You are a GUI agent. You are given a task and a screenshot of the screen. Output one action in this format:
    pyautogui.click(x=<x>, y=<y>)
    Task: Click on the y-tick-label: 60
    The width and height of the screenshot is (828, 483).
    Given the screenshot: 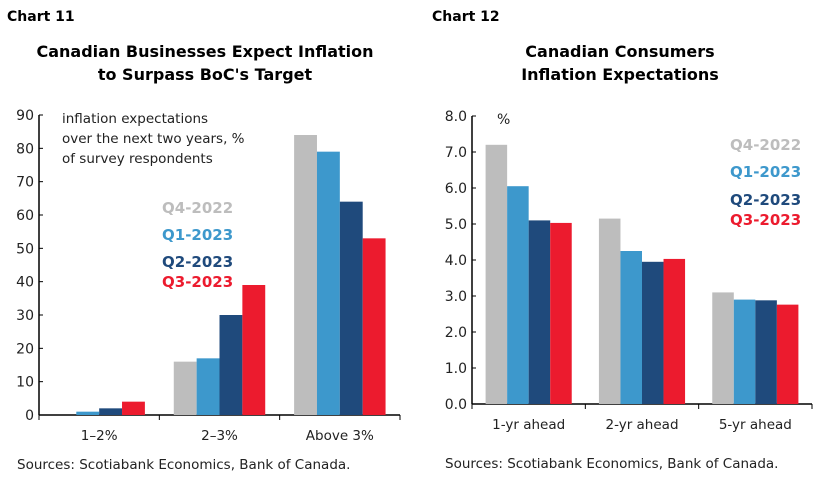 What is the action you would take?
    pyautogui.click(x=25, y=216)
    